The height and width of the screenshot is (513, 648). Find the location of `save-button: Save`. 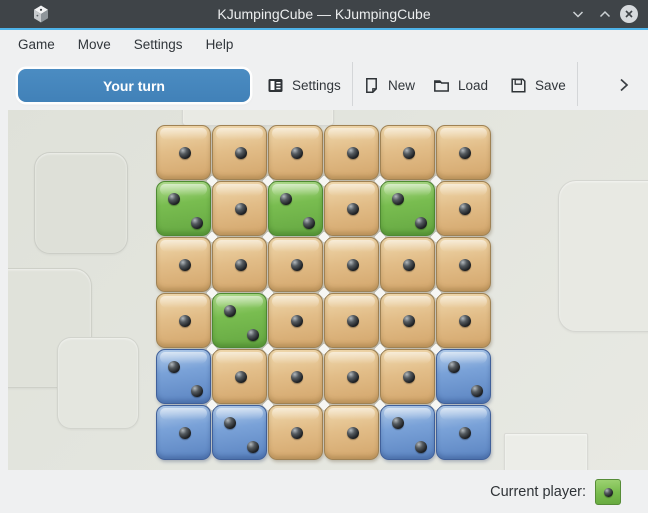

save-button: Save is located at coordinates (538, 85).